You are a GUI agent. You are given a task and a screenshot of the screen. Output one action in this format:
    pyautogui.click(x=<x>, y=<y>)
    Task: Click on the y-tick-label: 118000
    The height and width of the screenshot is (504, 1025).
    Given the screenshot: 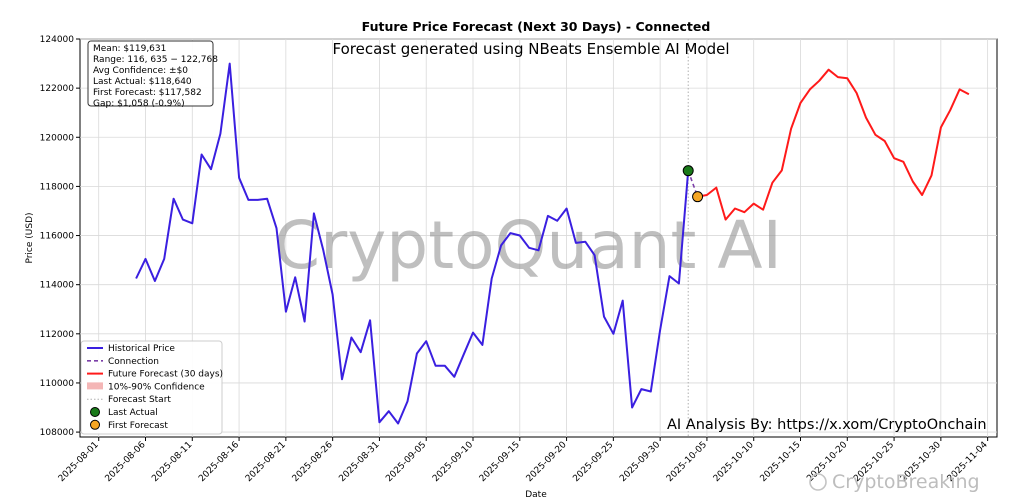 What is the action you would take?
    pyautogui.click(x=57, y=187)
    